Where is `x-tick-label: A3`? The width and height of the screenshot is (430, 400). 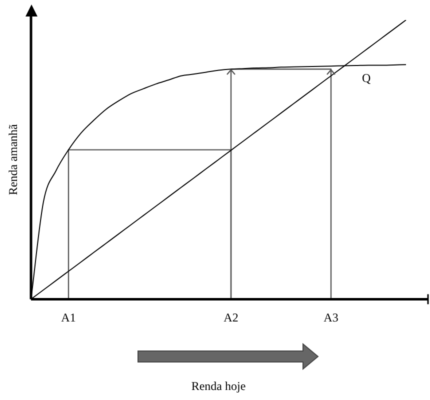 x-tick-label: A3 is located at coordinates (331, 317).